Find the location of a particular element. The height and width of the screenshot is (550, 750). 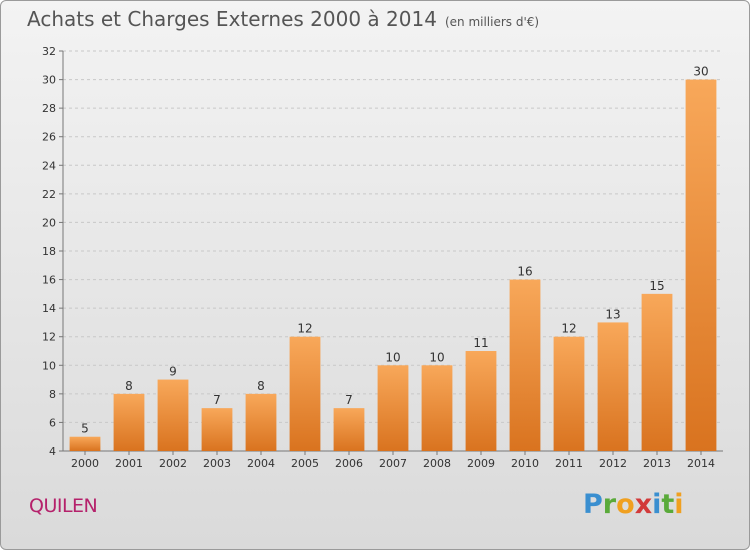

x-tick-label: 2003 is located at coordinates (217, 463).